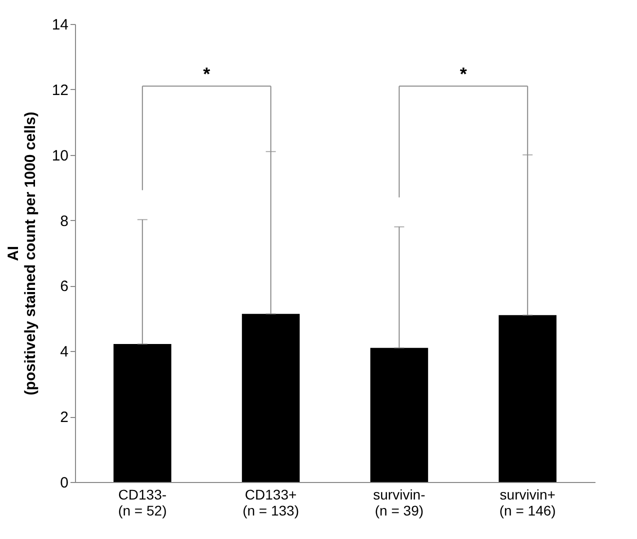 This screenshot has width=637, height=539. What do you see at coordinates (64, 352) in the screenshot?
I see `y-tick-label: 4` at bounding box center [64, 352].